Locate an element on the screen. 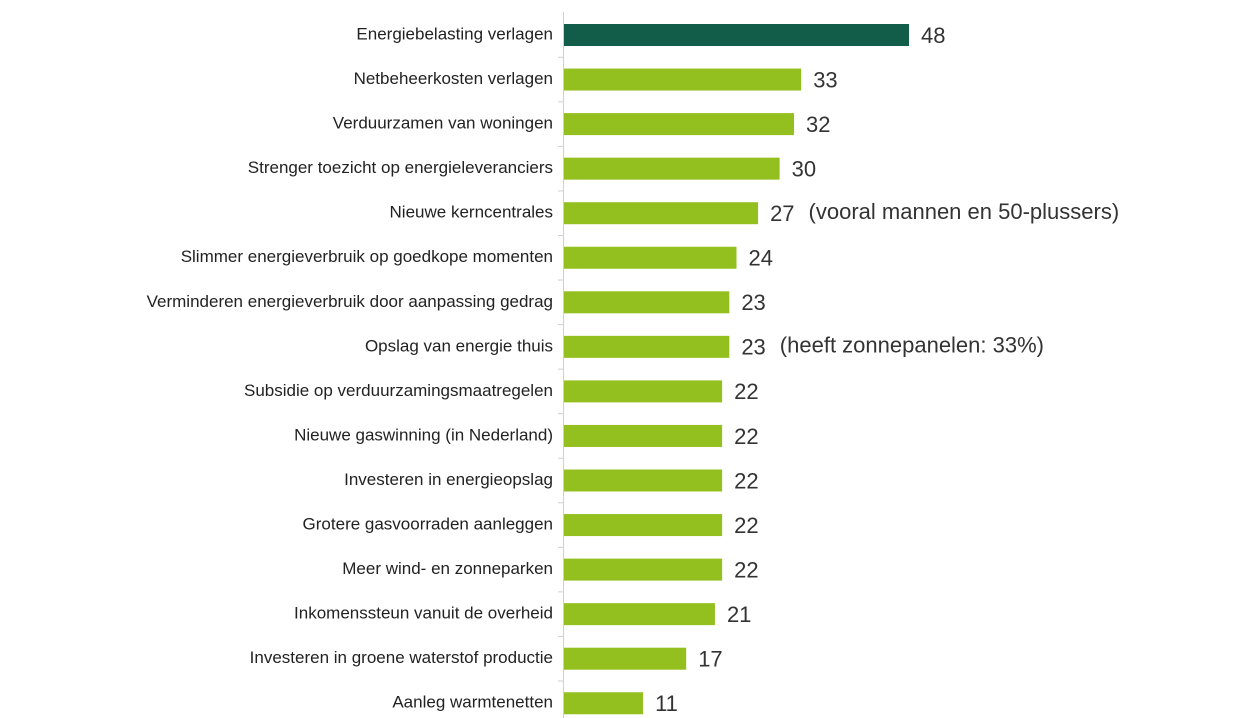 Image resolution: width=1248 pixels, height=718 pixels. category-label: Nieuwe gaswinning (in Nederland) is located at coordinates (423, 434).